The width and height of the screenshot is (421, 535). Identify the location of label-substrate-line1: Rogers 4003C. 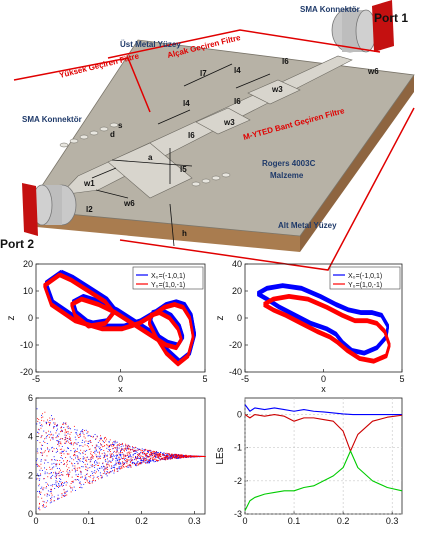
(289, 163).